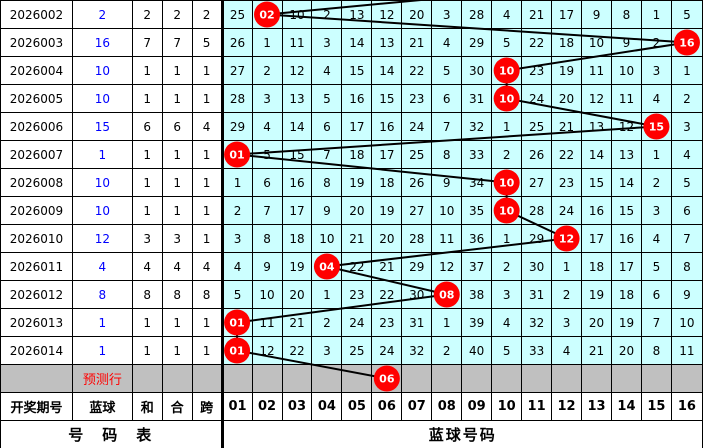 The width and height of the screenshot is (703, 448). Describe the element at coordinates (147, 42) in the screenshot. I see `sum-cell: 7` at that location.